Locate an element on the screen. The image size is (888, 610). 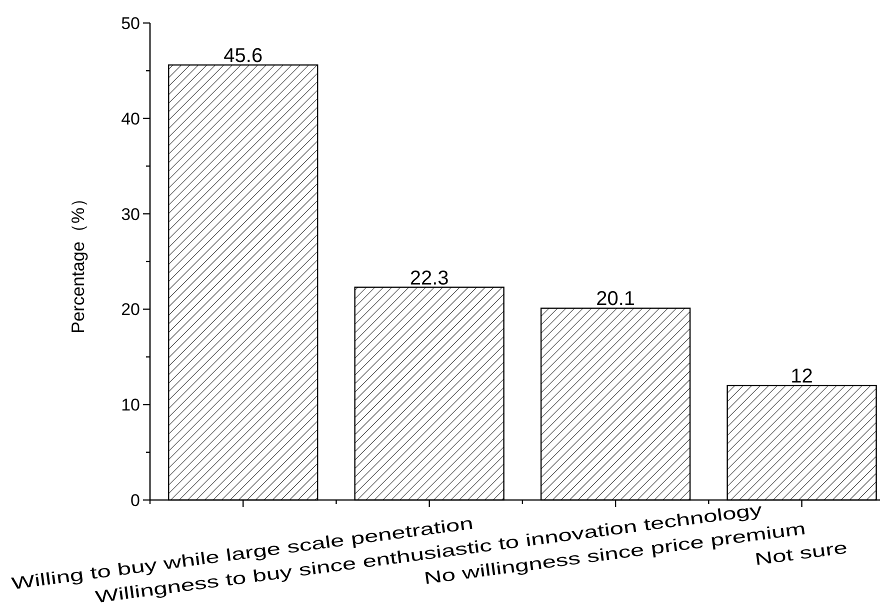
data-label: 12 is located at coordinates (801, 377).